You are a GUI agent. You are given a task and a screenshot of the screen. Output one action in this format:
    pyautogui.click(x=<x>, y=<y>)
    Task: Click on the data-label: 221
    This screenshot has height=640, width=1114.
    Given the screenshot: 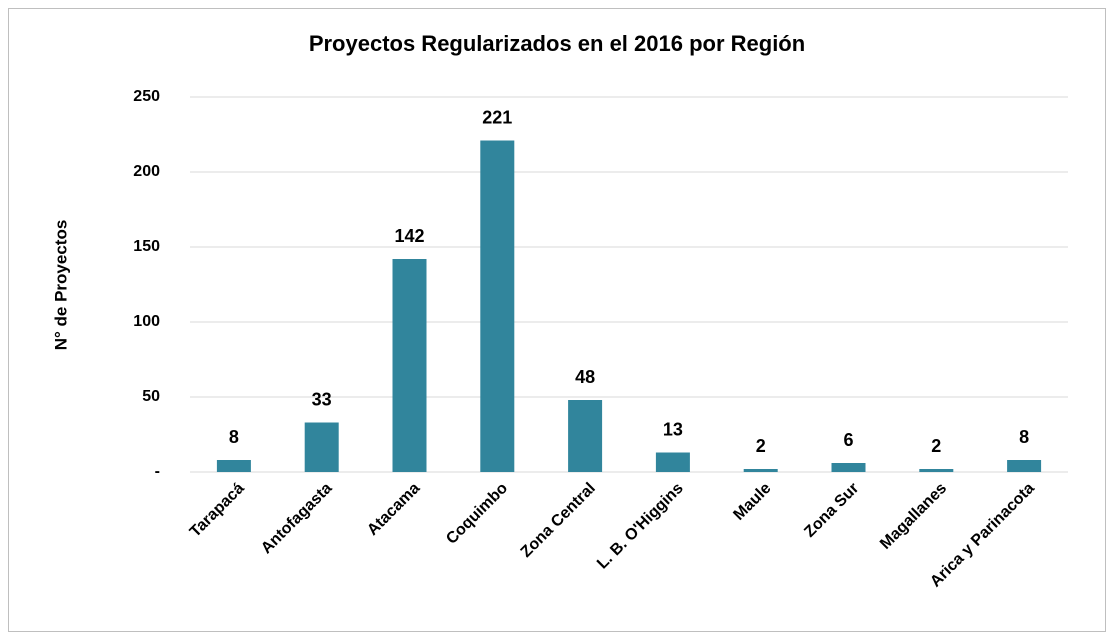 What is the action you would take?
    pyautogui.click(x=497, y=117)
    